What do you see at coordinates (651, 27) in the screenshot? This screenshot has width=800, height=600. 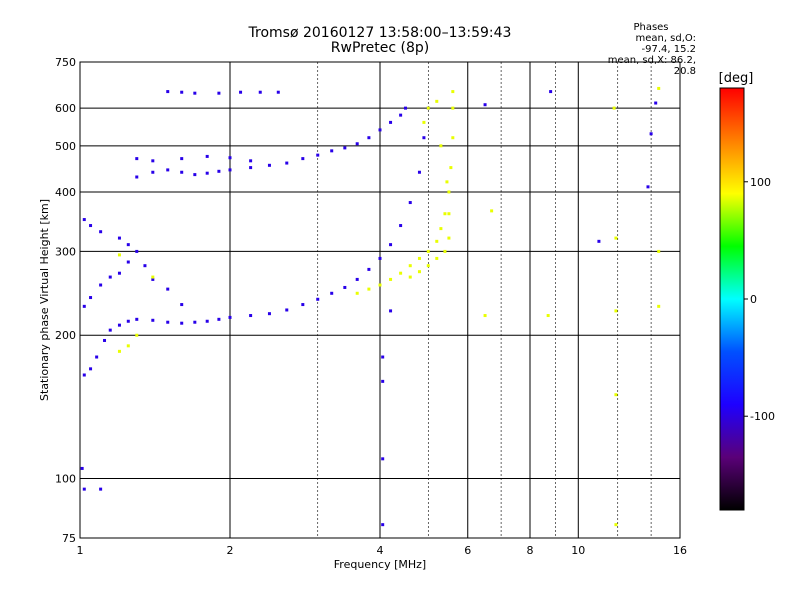 I see `phases-heading: Phases` at bounding box center [651, 27].